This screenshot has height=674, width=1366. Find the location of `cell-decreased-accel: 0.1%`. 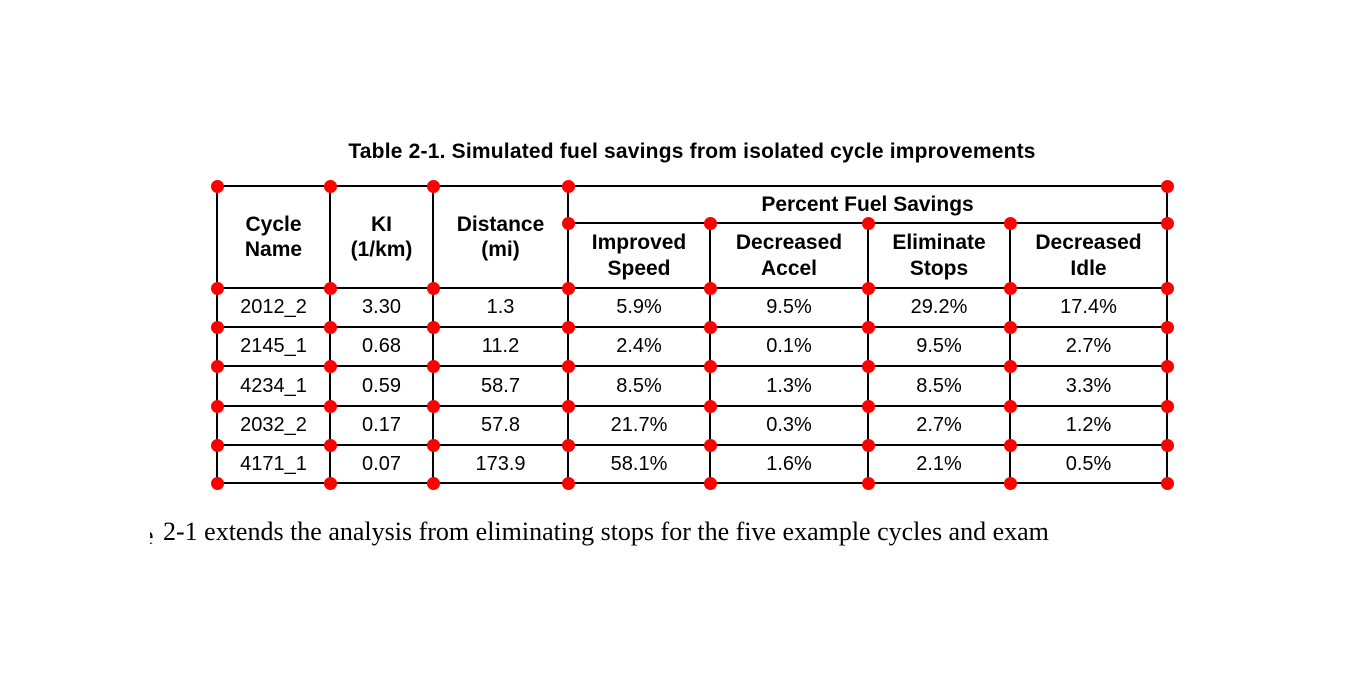

cell-decreased-accel: 0.1% is located at coordinates (789, 346).